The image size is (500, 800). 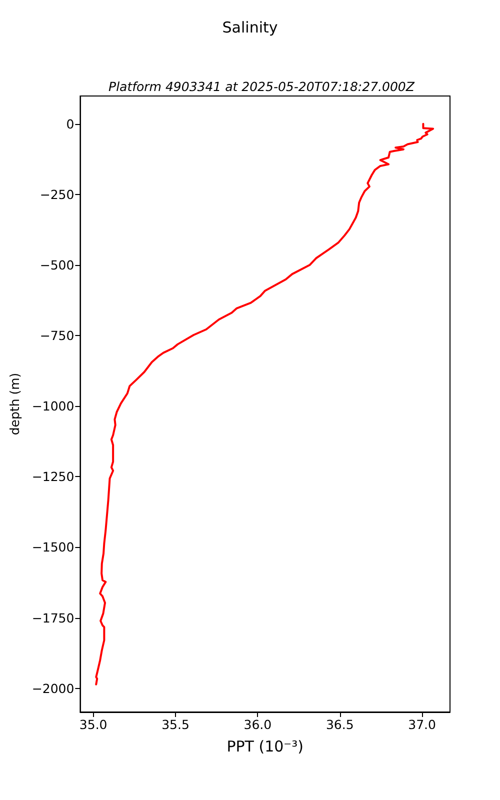 I want to click on y-tick-label: −1750, so click(x=53, y=618).